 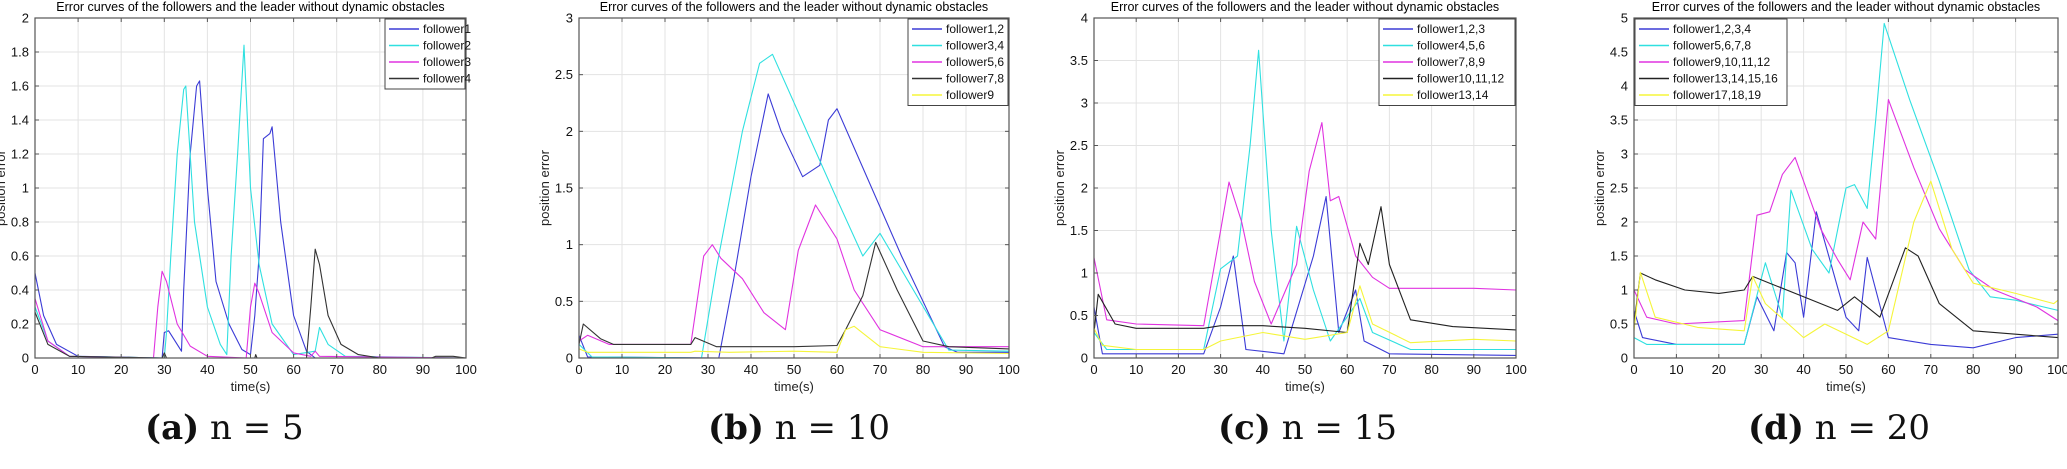 I want to click on y-tick-label: 4, so click(x=1624, y=86).